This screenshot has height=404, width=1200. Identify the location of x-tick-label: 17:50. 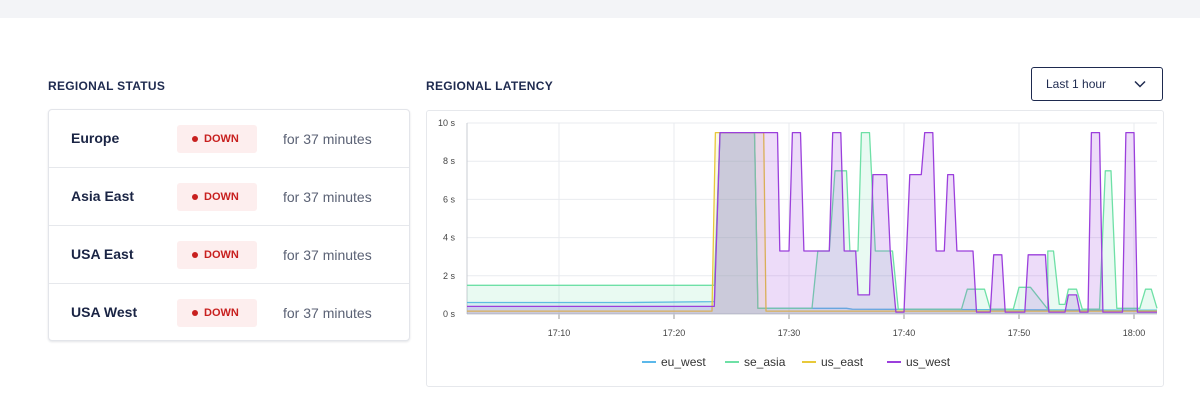
(1019, 333).